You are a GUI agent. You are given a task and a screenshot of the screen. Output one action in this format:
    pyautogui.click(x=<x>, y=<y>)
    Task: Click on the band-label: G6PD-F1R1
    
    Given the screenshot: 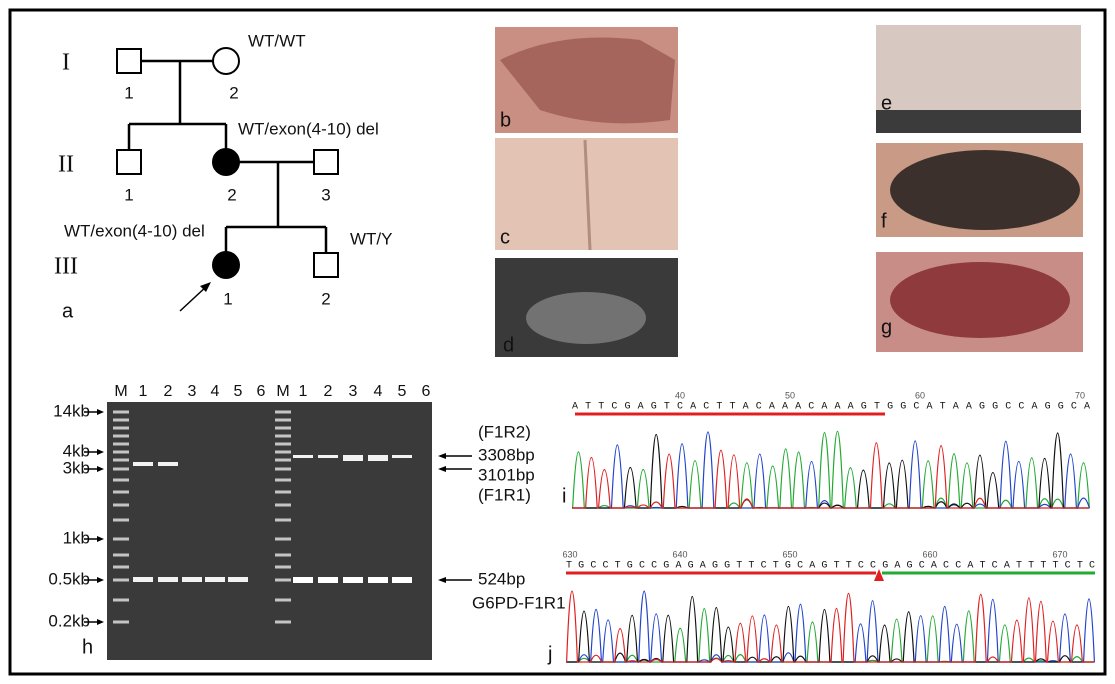 What is the action you would take?
    pyautogui.click(x=519, y=602)
    